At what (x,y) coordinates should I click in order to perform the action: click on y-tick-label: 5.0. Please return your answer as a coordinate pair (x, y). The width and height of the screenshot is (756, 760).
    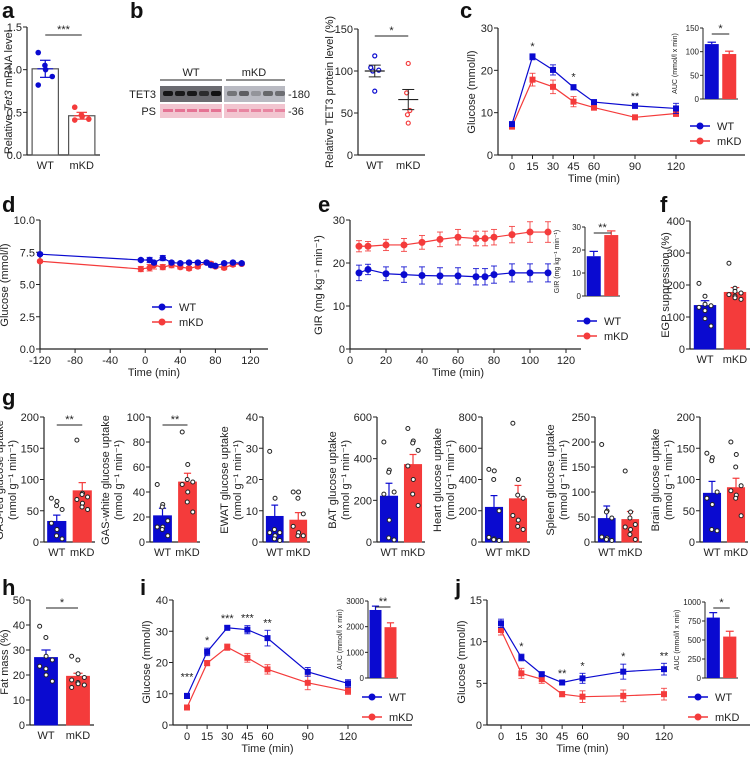
    Looking at the image, I should click on (27, 286).